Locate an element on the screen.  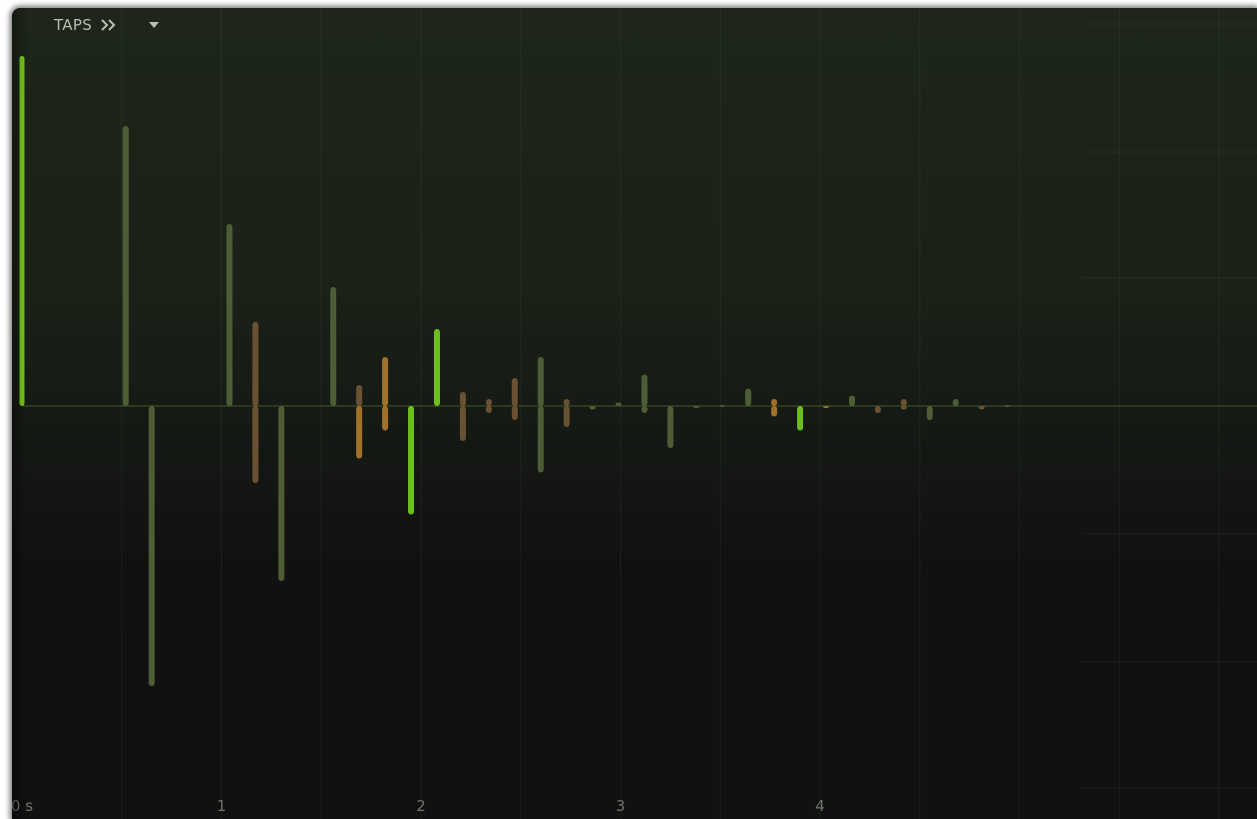
double-chevron-right-icon is located at coordinates (109, 25).